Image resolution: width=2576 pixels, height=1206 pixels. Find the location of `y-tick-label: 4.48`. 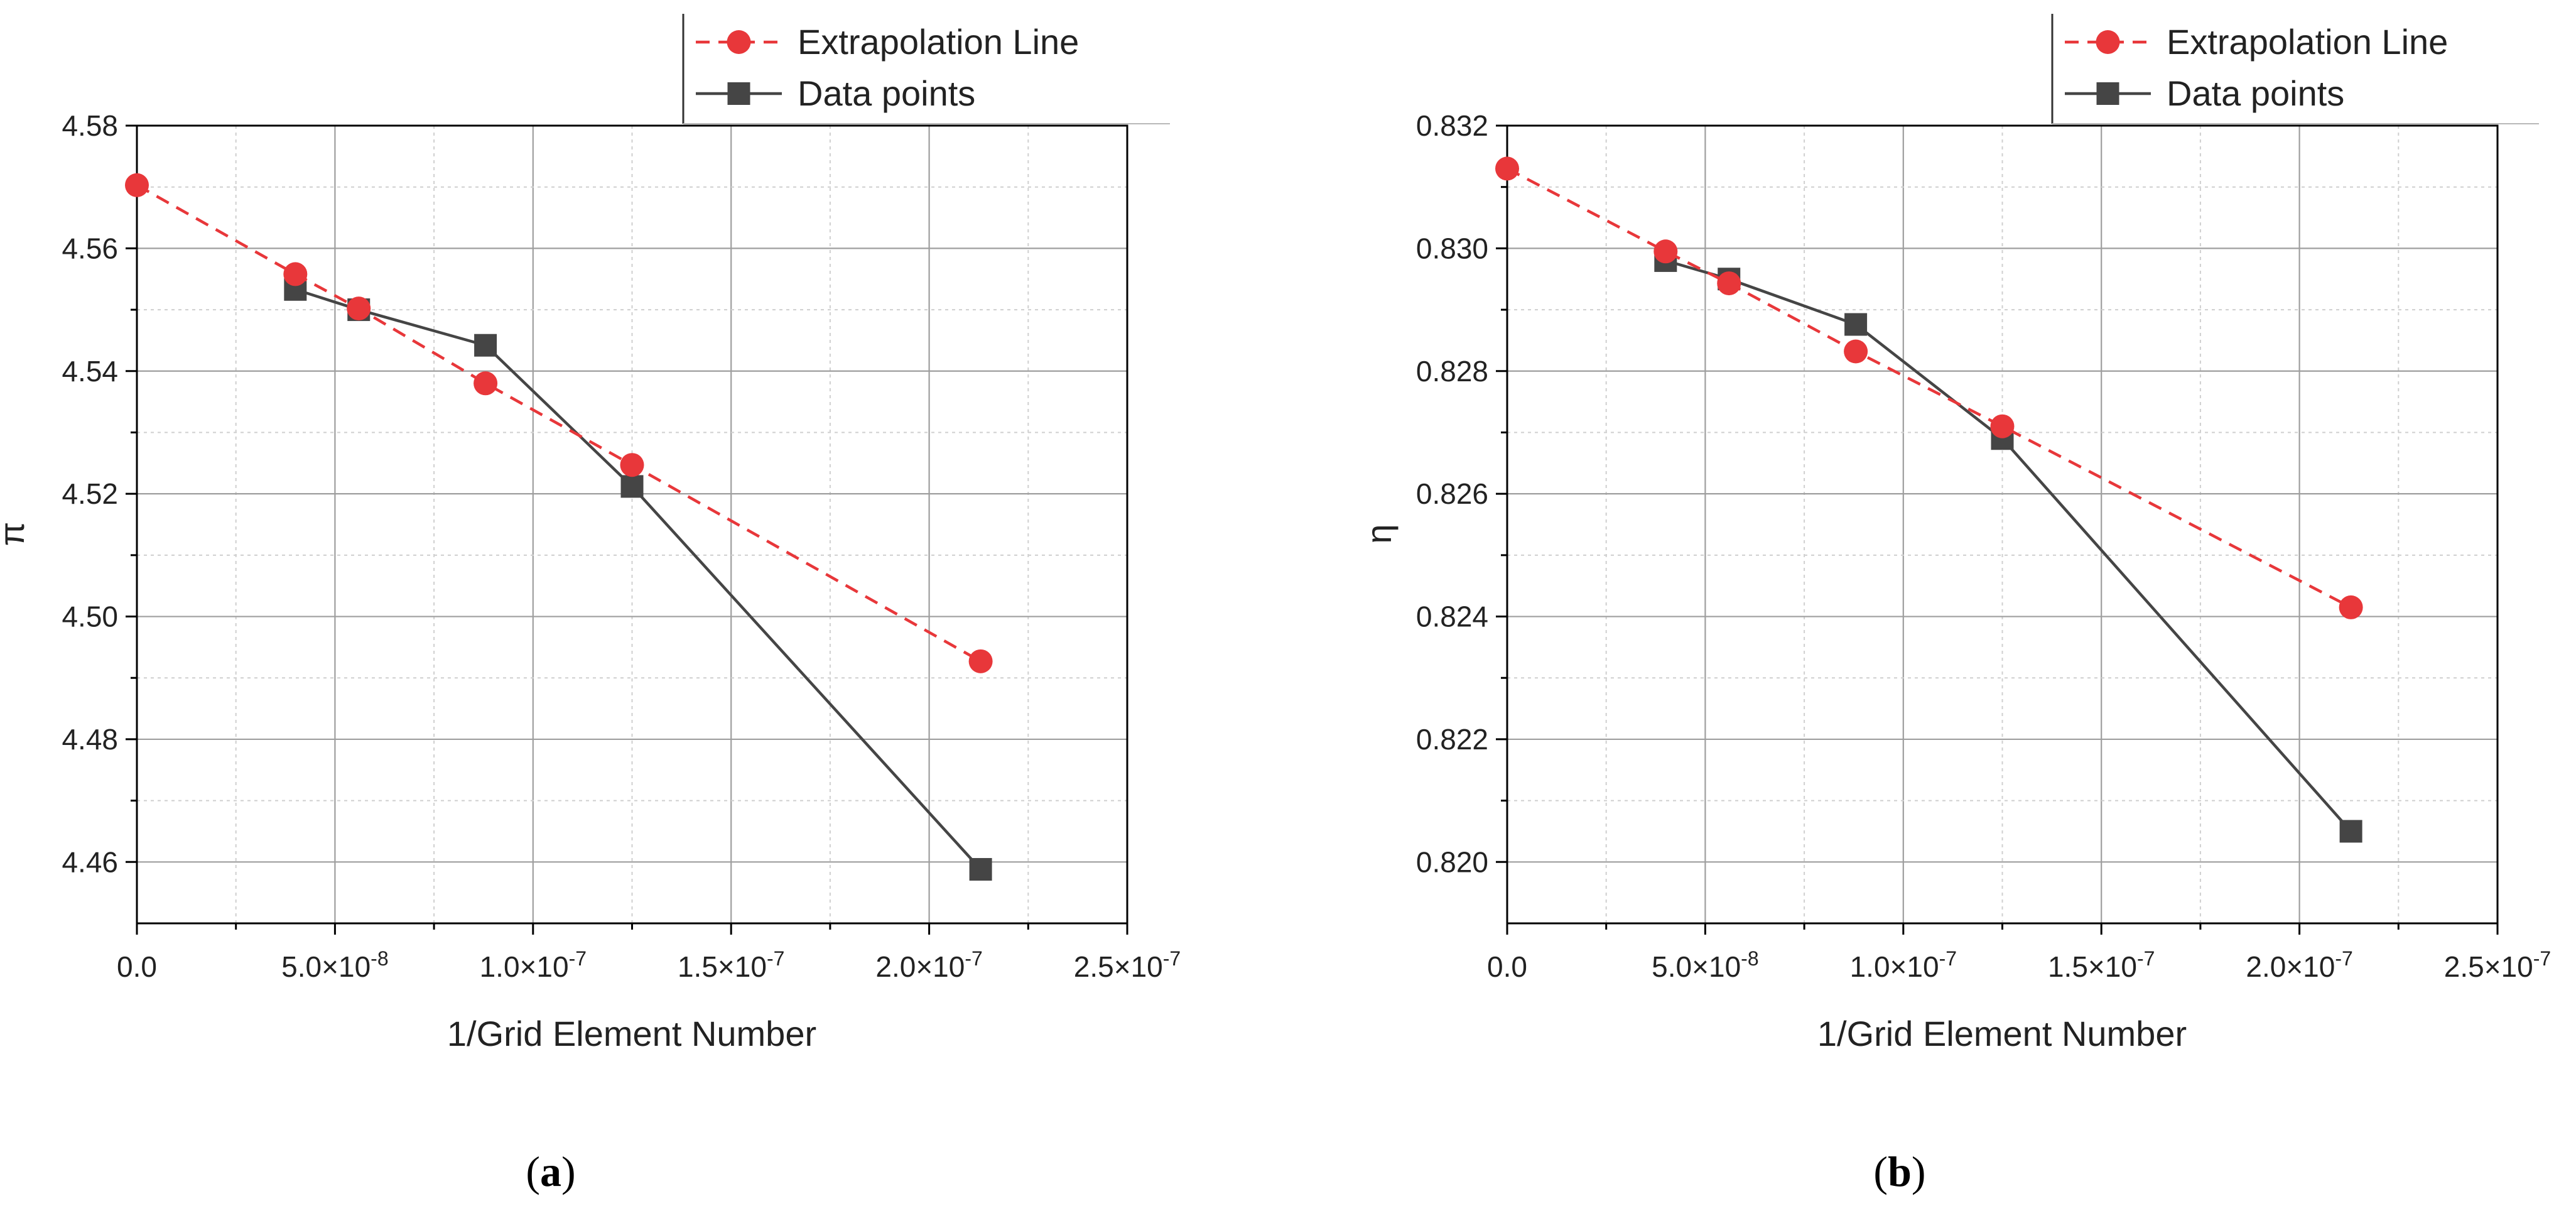

y-tick-label: 4.48 is located at coordinates (90, 740).